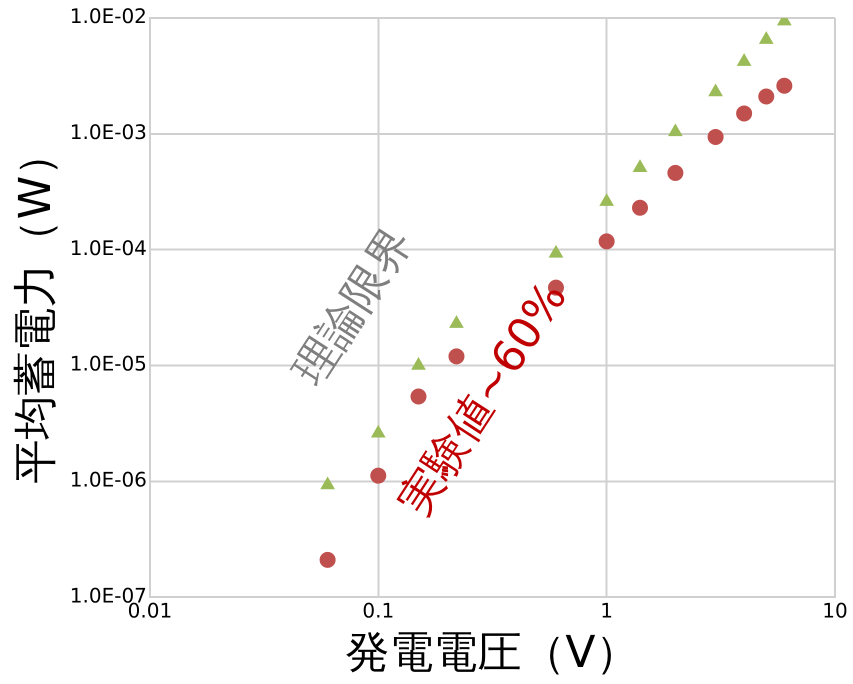 The height and width of the screenshot is (684, 853). What do you see at coordinates (835, 610) in the screenshot?
I see `x-tick-label: 10` at bounding box center [835, 610].